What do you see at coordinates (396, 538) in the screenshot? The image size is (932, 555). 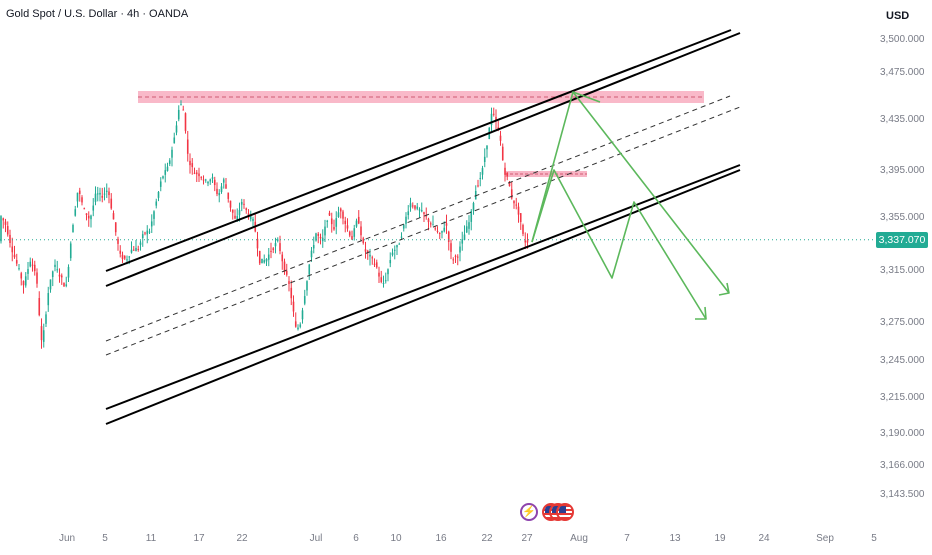 I see `x-tick-label: 10` at bounding box center [396, 538].